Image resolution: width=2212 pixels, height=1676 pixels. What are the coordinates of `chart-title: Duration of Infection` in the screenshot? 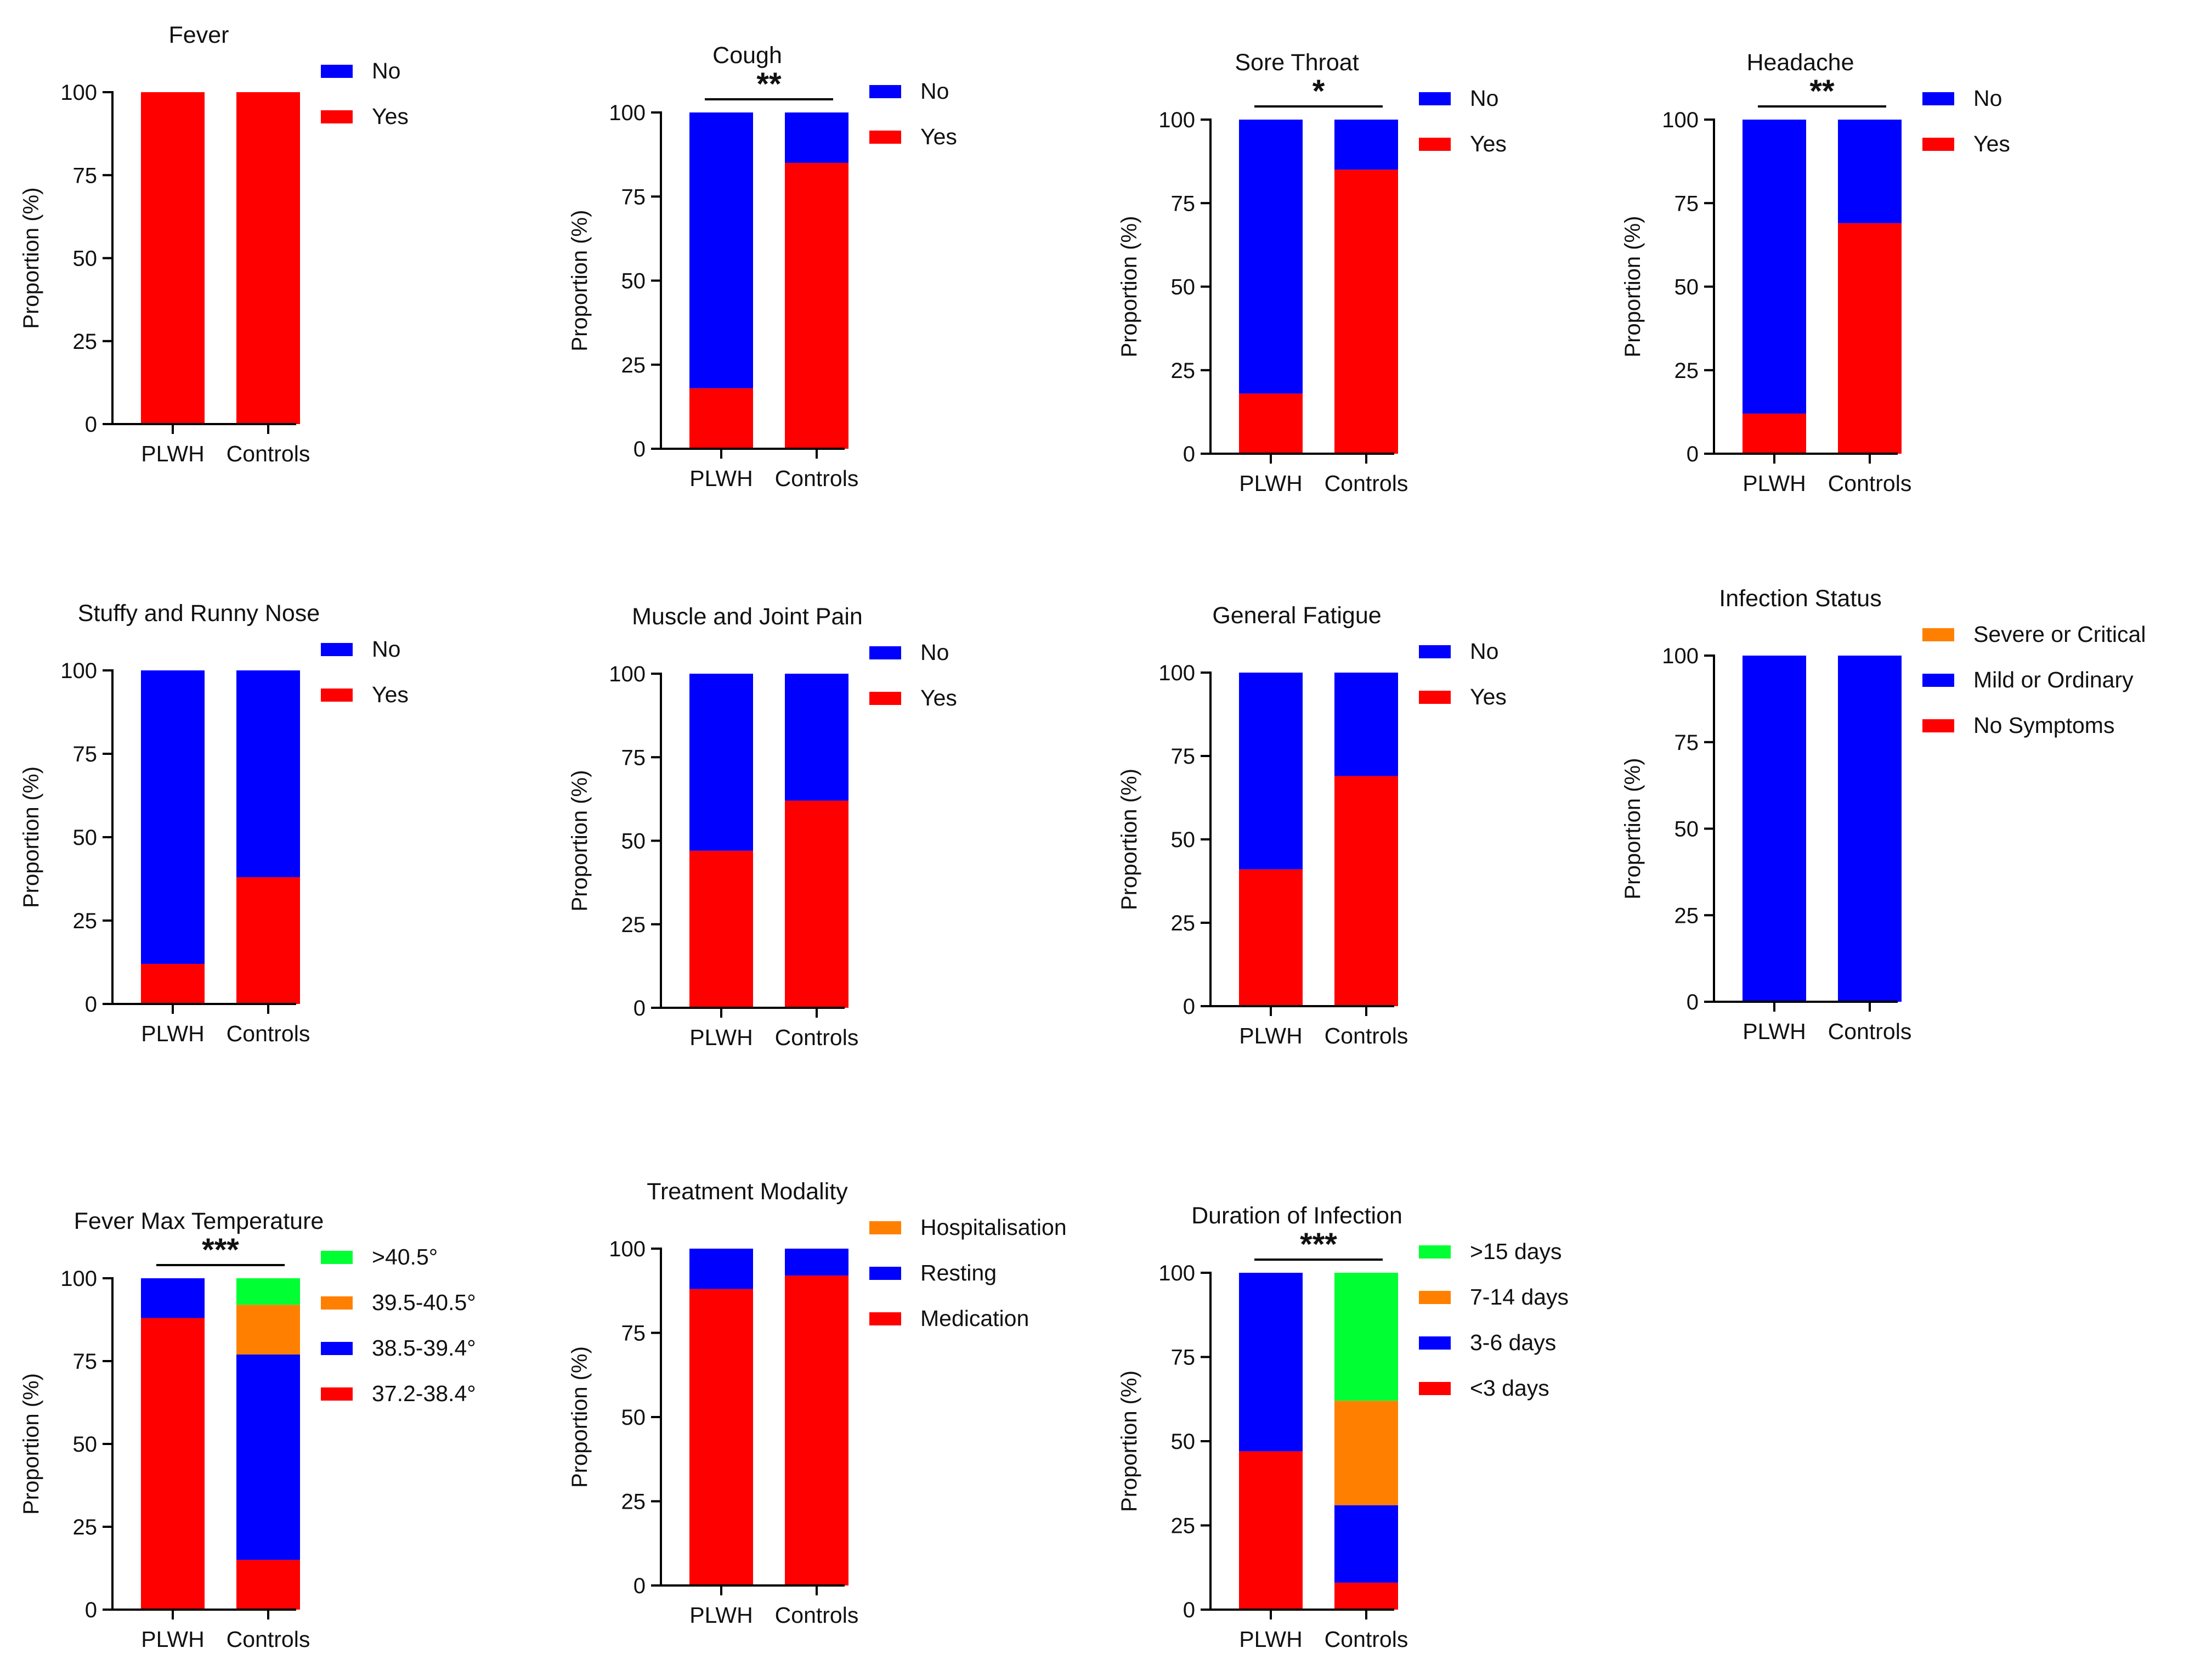 It's located at (1297, 1216).